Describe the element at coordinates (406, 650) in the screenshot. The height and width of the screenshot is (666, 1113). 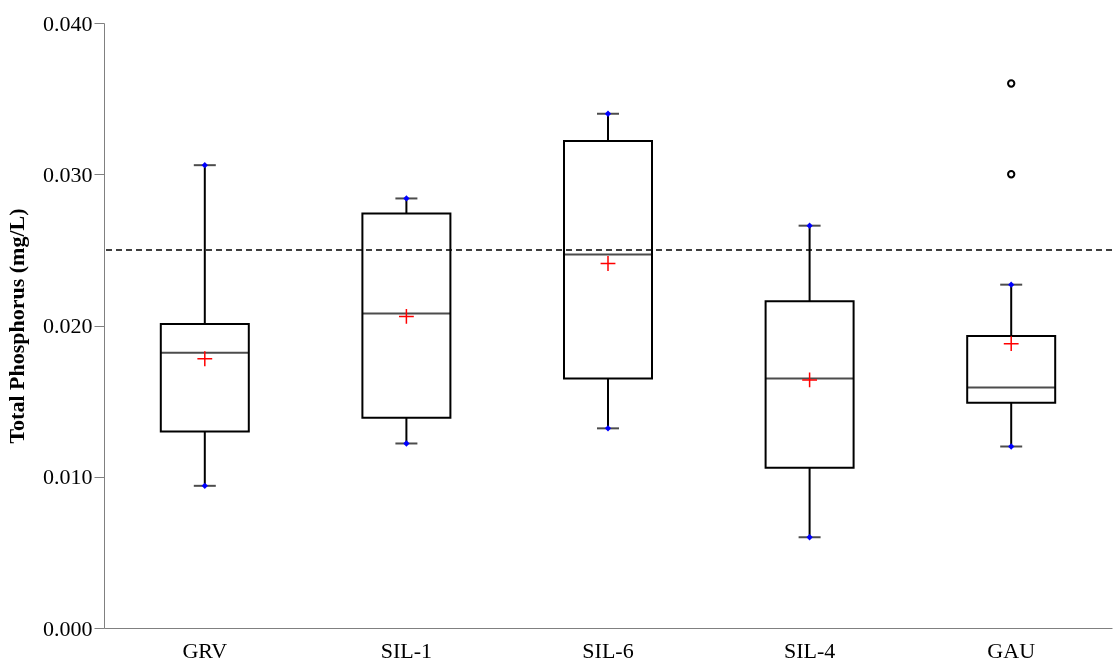
I see `x-tick-label: SIL-1` at that location.